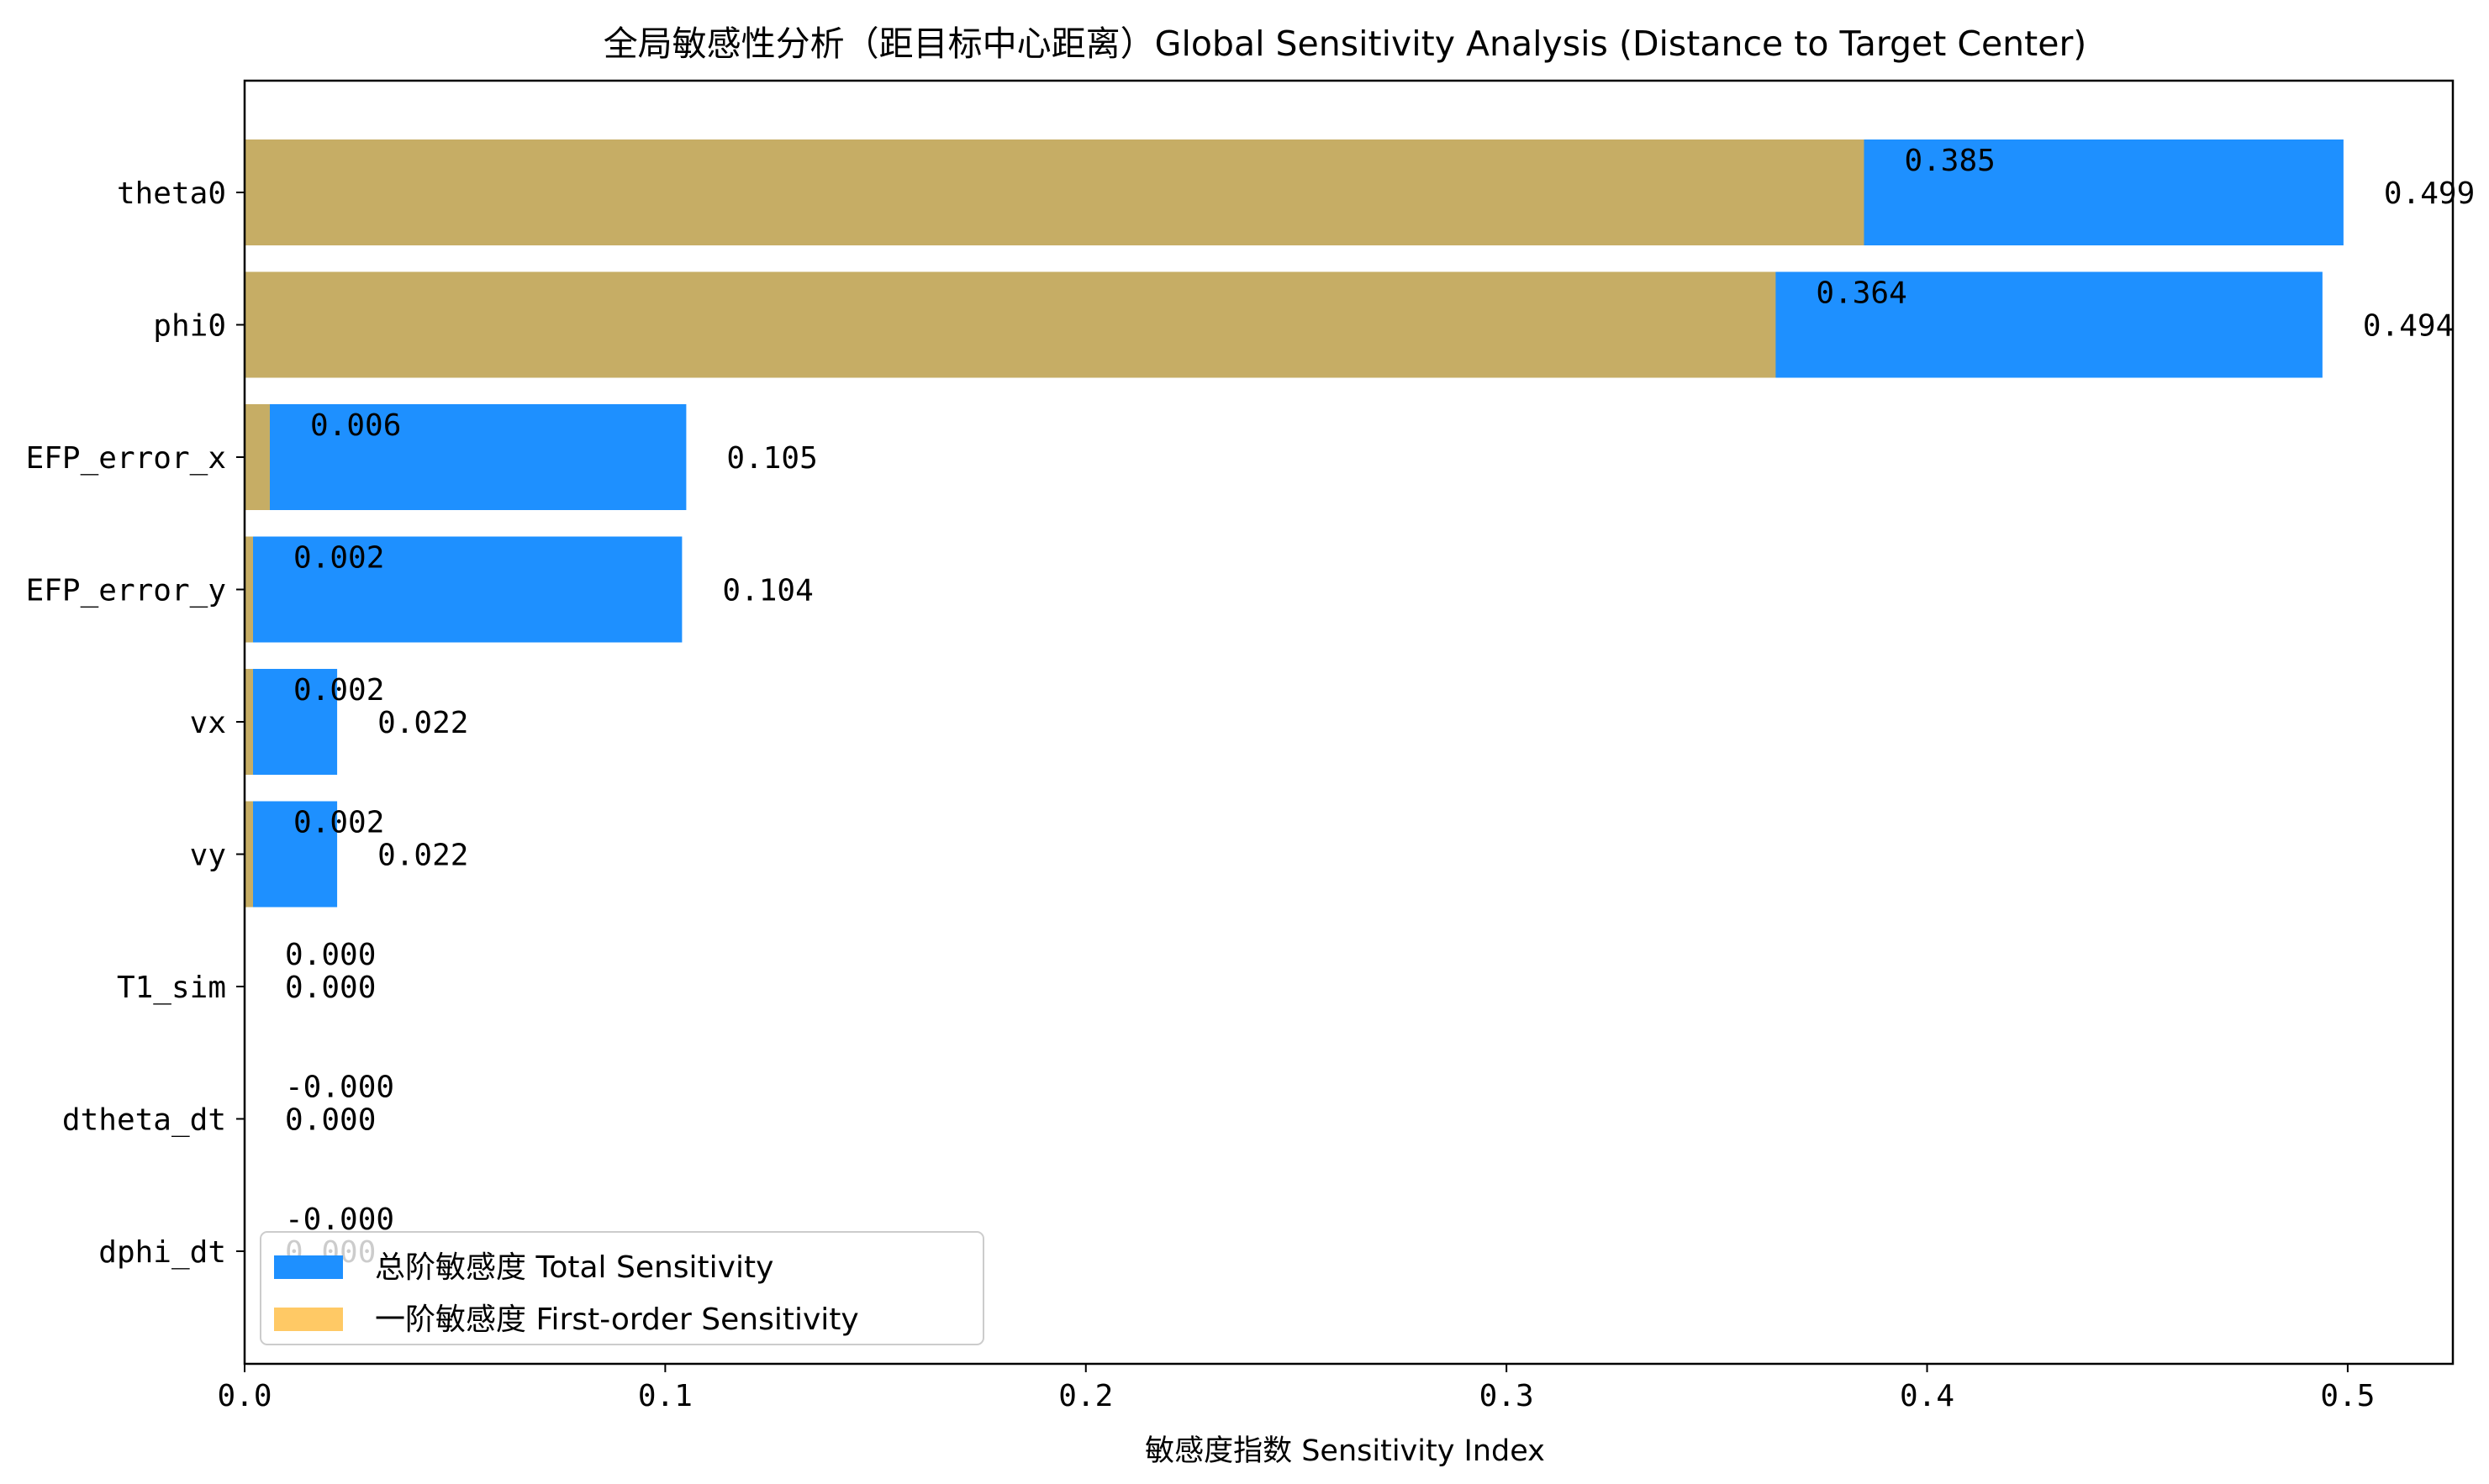 This screenshot has width=2489, height=1484. What do you see at coordinates (466, 457) in the screenshot?
I see `bar-total-EFP_error_x` at bounding box center [466, 457].